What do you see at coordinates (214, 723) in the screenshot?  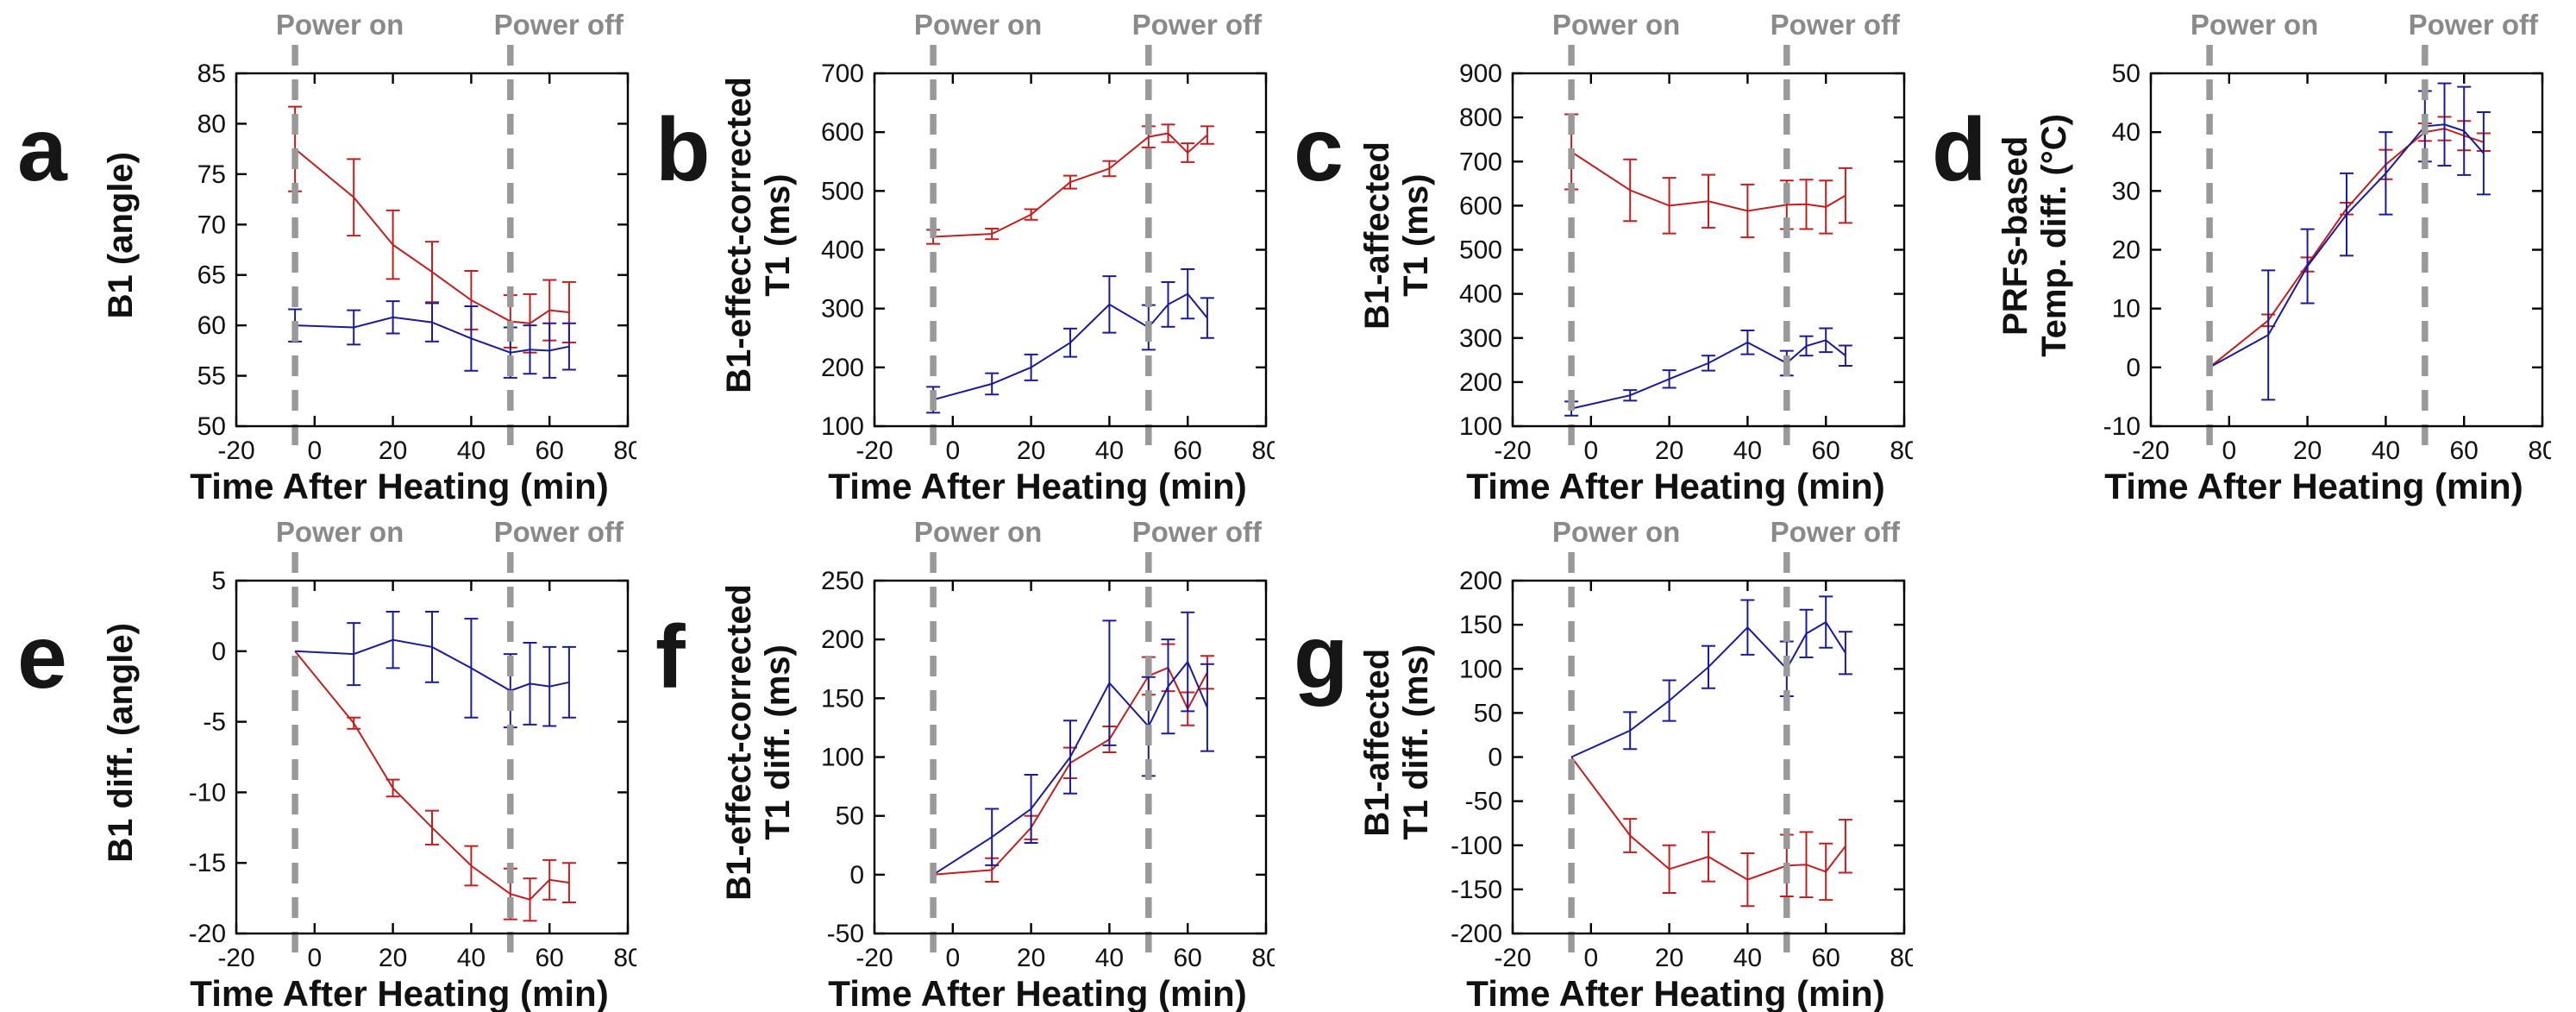 I see `svg-text: -5` at bounding box center [214, 723].